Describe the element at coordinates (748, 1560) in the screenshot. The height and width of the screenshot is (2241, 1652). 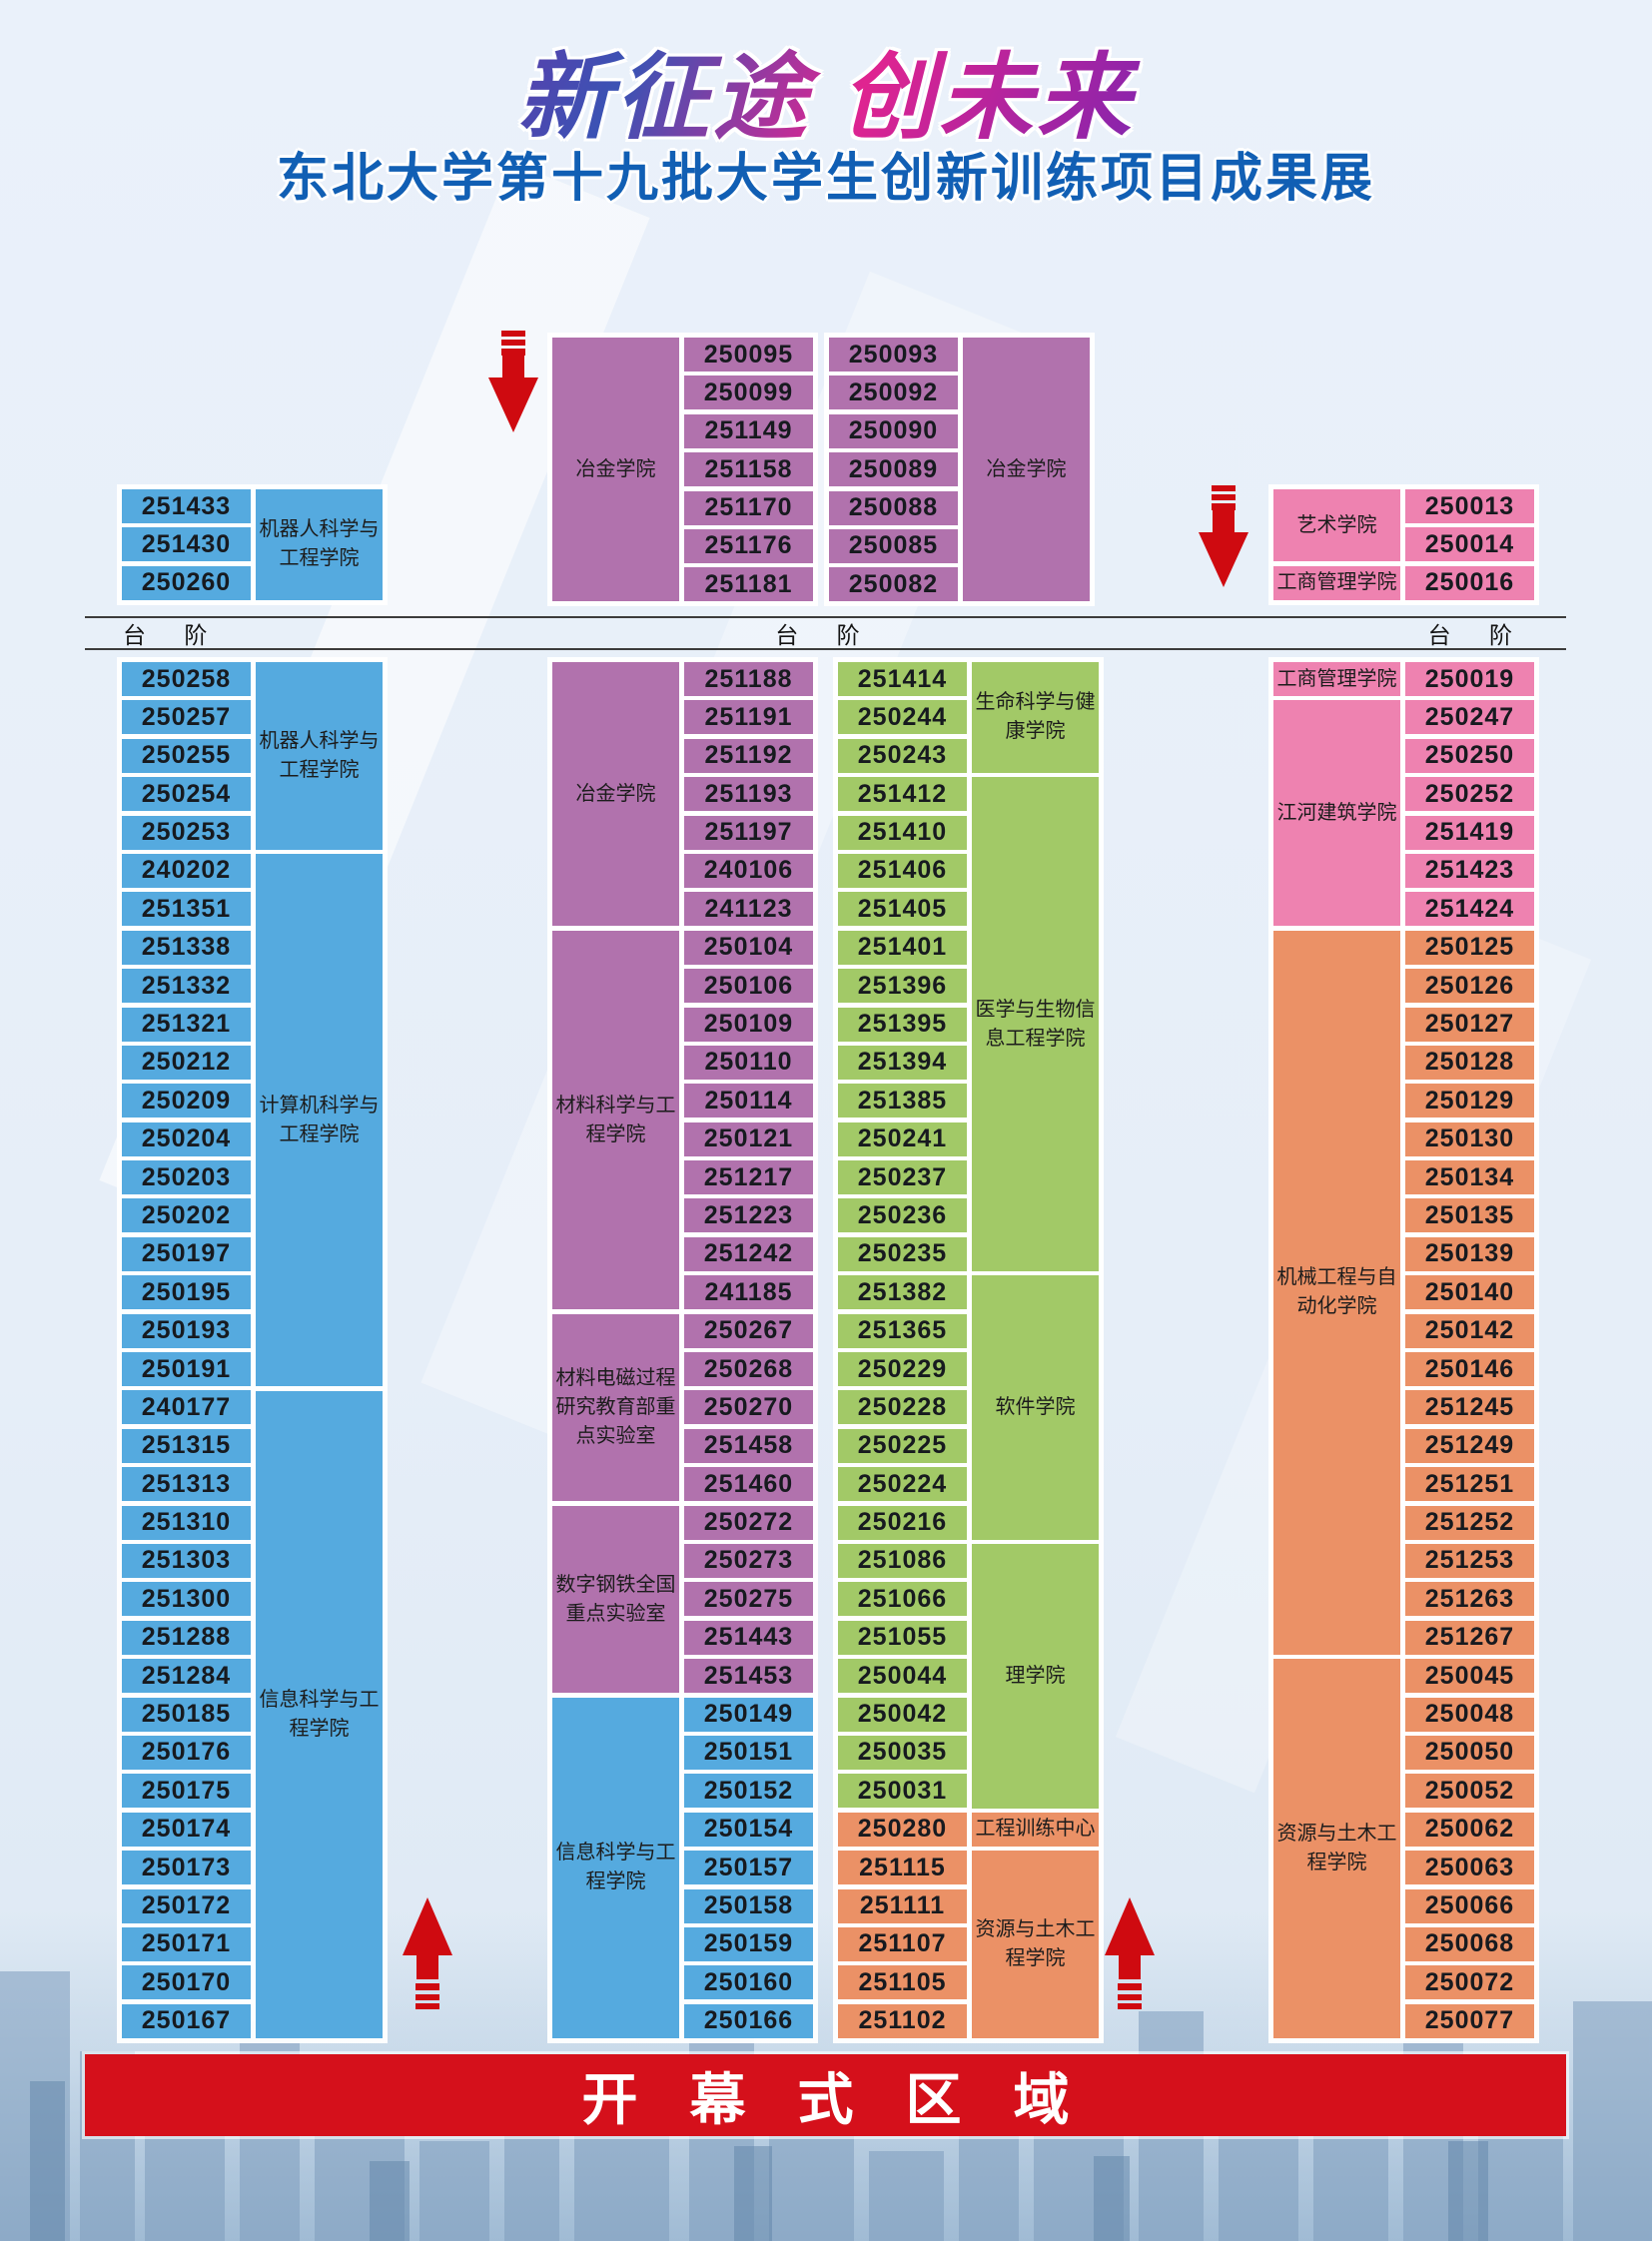
I see `booth-cell: 250273` at that location.